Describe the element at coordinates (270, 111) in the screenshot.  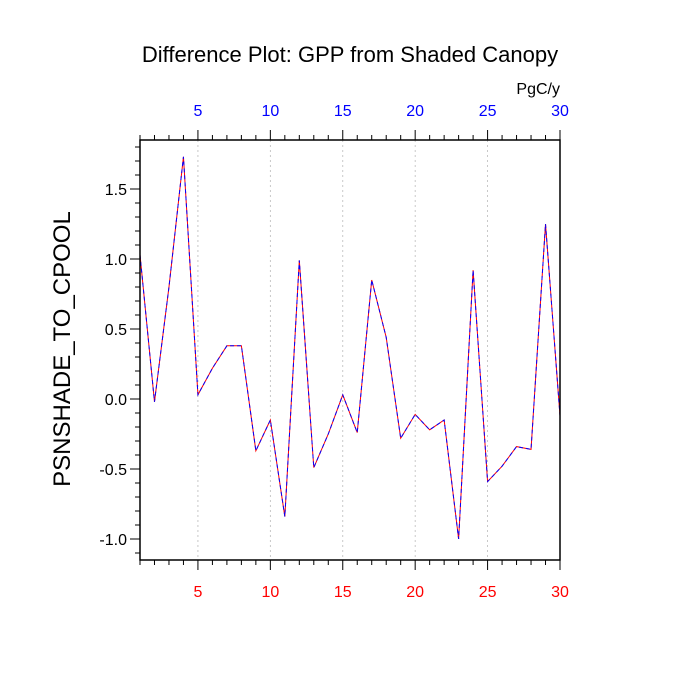
I see `x-tick-label-top: 10` at that location.